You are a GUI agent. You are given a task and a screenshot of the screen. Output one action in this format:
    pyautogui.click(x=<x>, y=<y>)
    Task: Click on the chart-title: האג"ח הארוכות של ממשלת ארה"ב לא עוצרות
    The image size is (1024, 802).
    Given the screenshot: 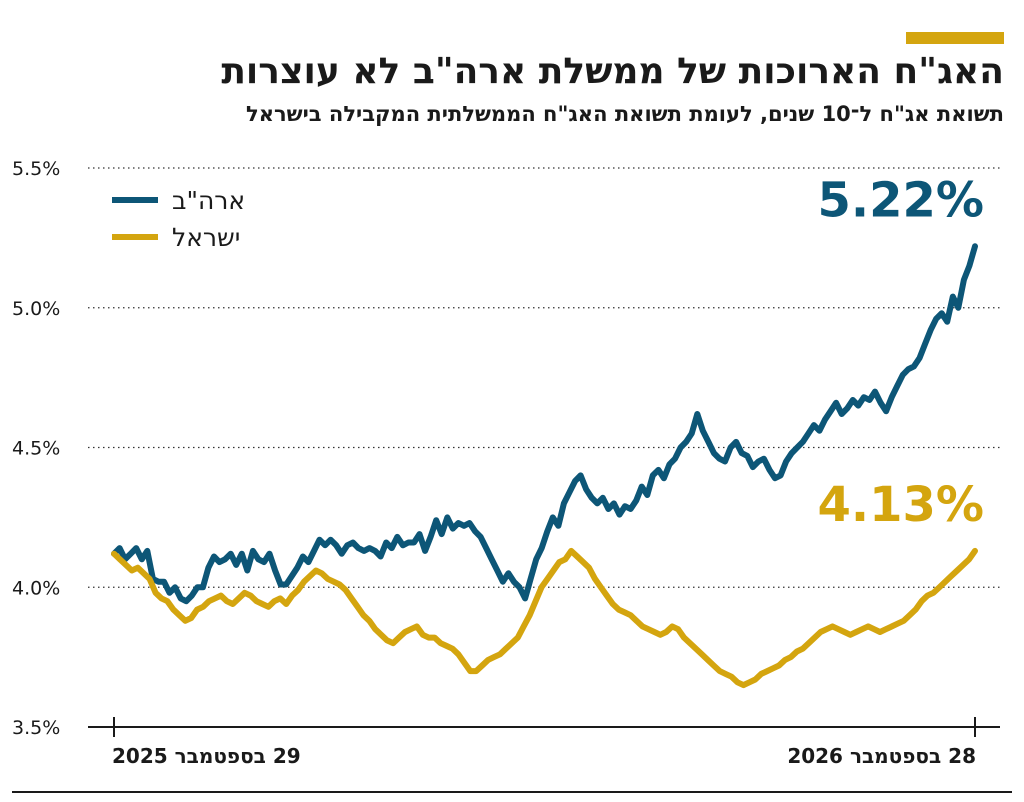 What is the action you would take?
    pyautogui.click(x=612, y=71)
    